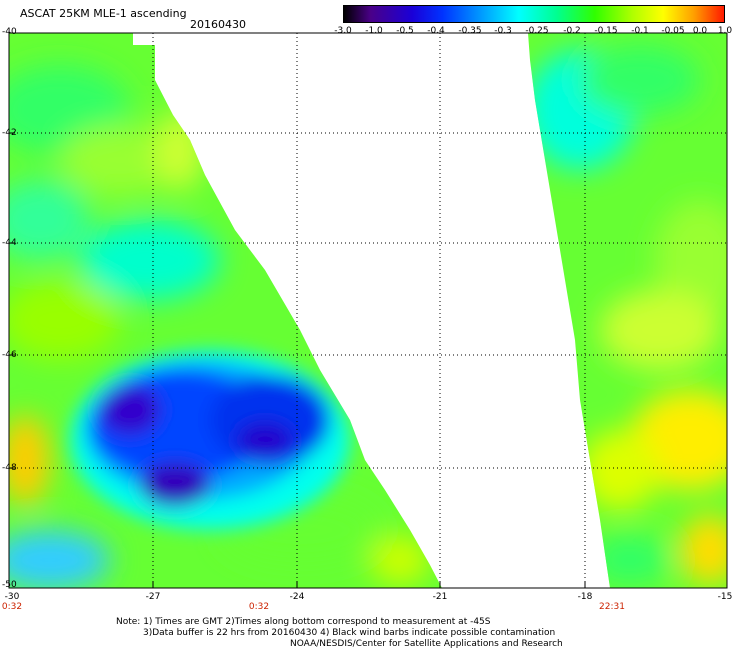 The height and width of the screenshot is (650, 740). What do you see at coordinates (673, 31) in the screenshot?
I see `scale-label: -0.05` at bounding box center [673, 31].